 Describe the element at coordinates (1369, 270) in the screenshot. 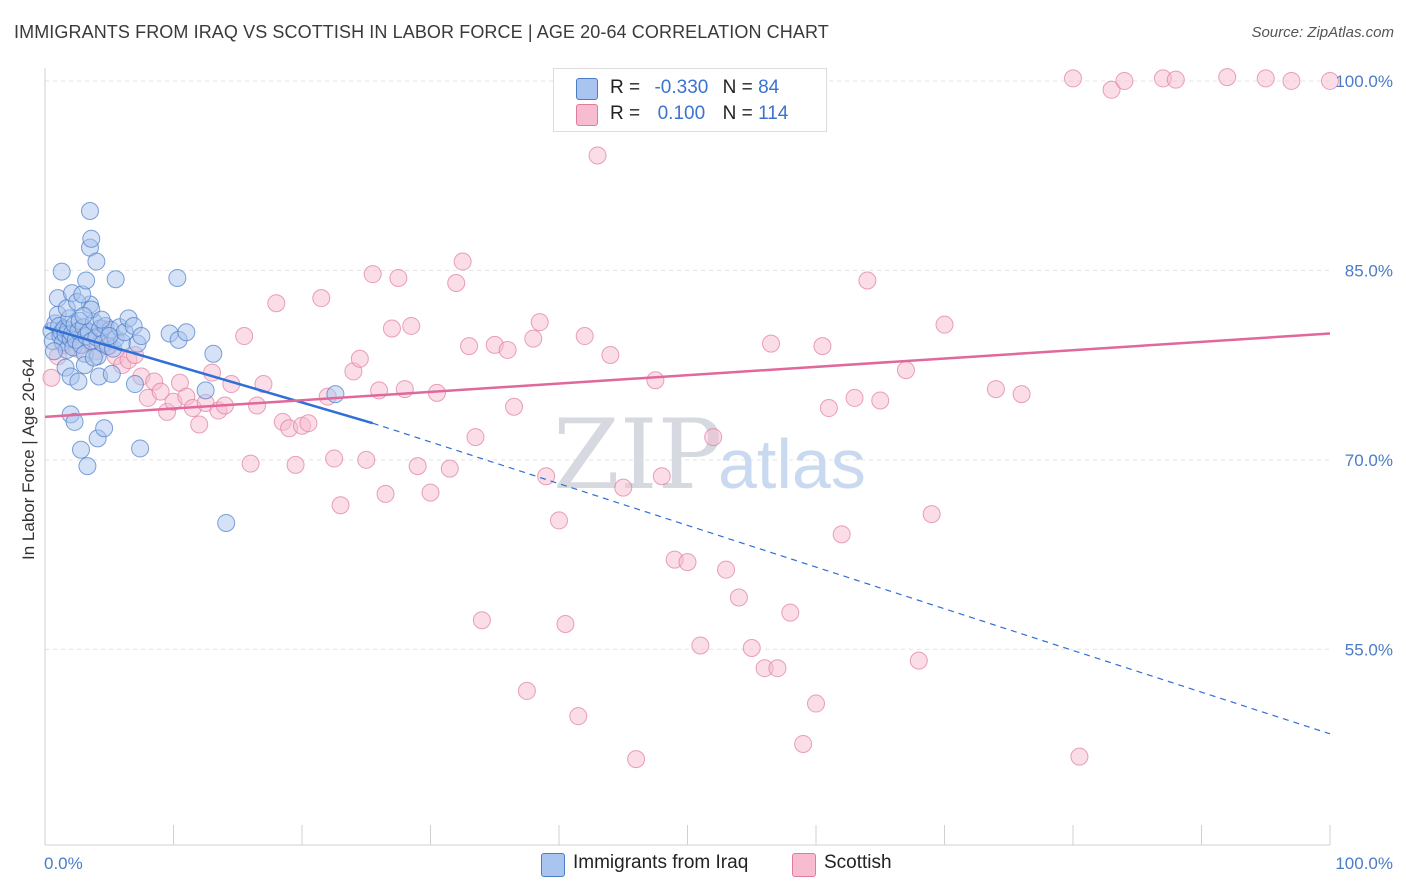

I see `y-tick-label: 85.0%` at that location.